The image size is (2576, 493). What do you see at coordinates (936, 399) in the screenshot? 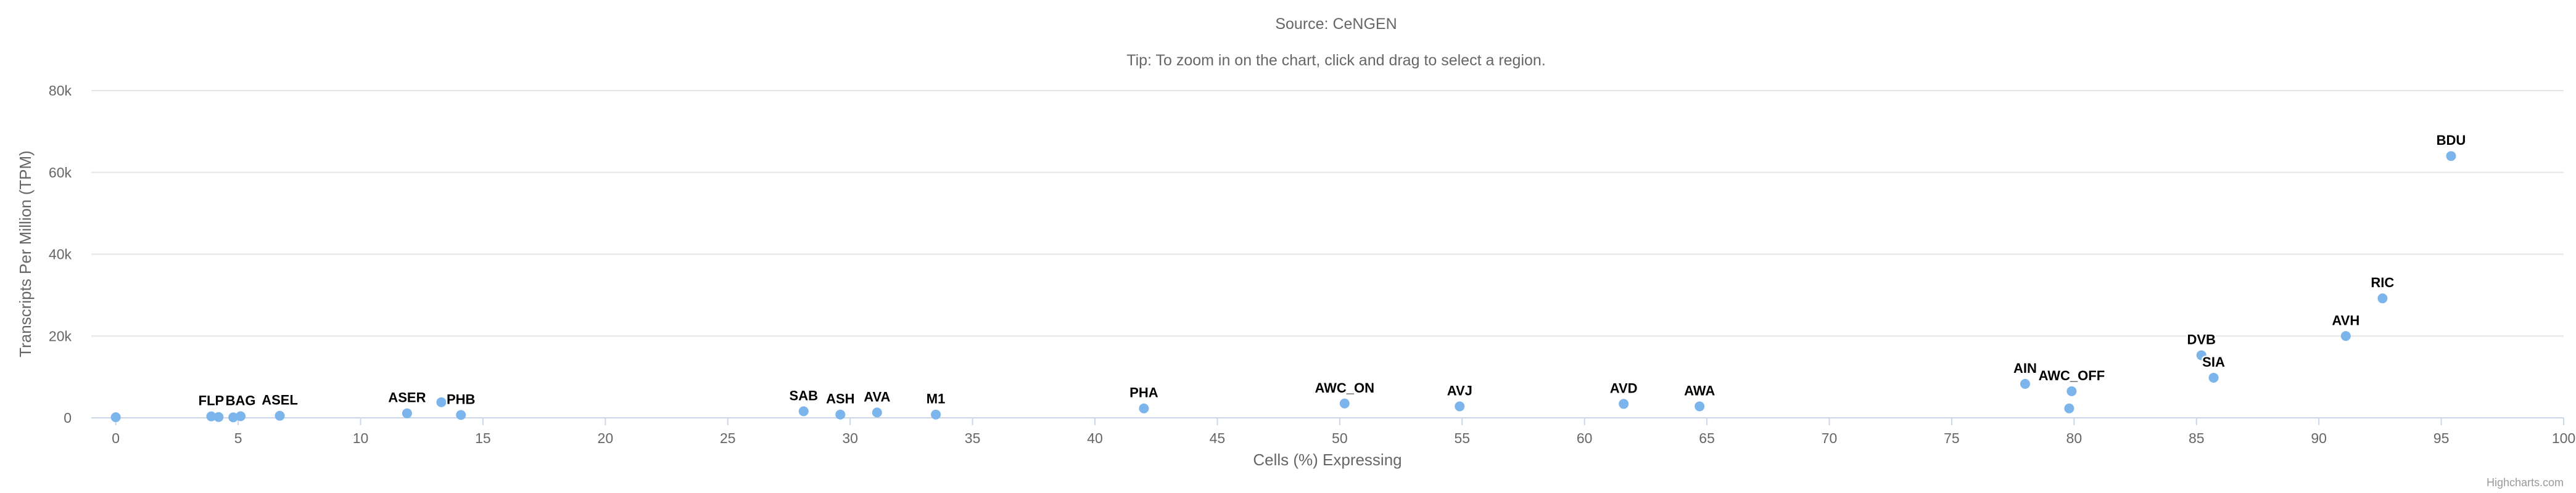
I see `data-label: M1` at bounding box center [936, 399].